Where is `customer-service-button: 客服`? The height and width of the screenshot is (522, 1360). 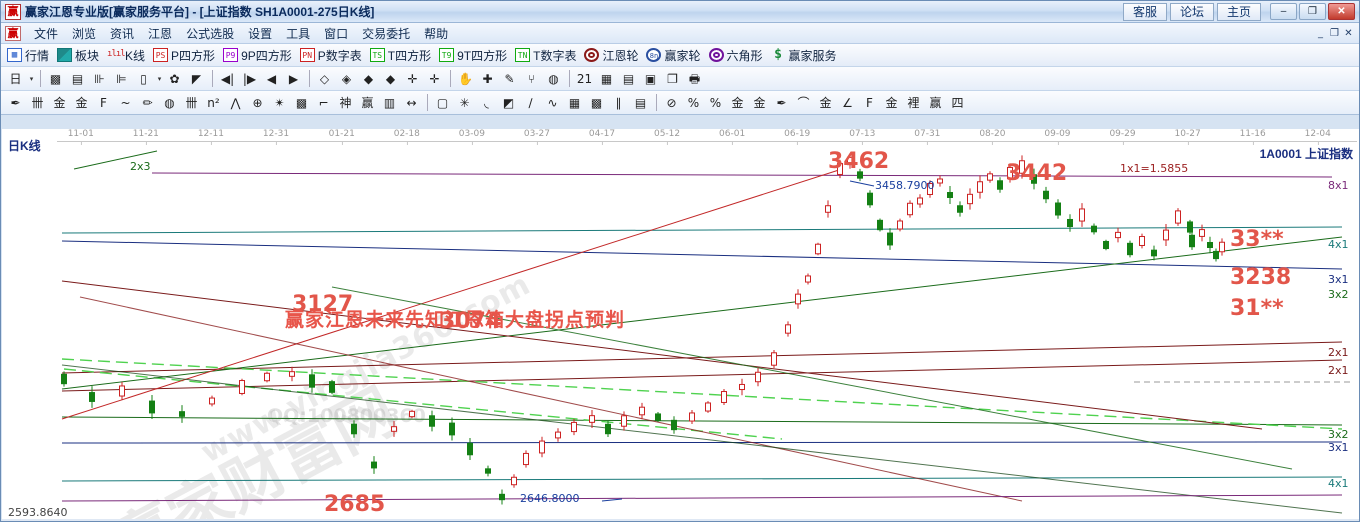
customer-service-button: 客服 is located at coordinates (1144, 11).